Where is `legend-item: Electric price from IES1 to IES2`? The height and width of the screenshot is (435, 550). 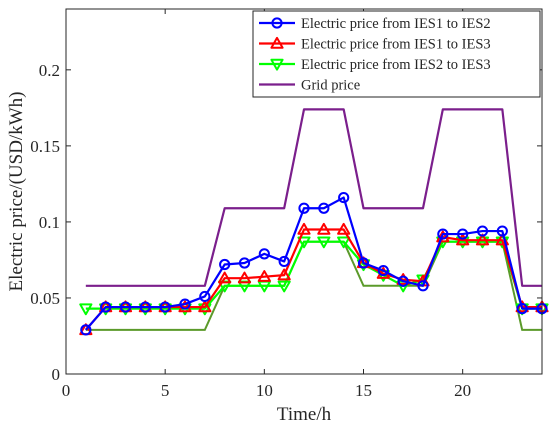
legend-item: Electric price from IES1 to IES2 is located at coordinates (375, 24).